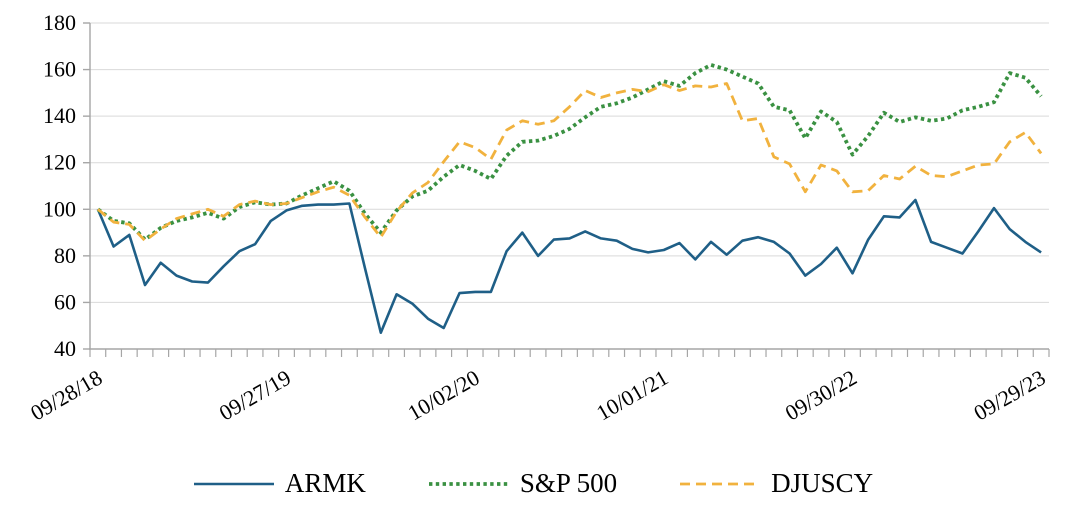  I want to click on x-axis-label: 09/29/23, so click(1009, 395).